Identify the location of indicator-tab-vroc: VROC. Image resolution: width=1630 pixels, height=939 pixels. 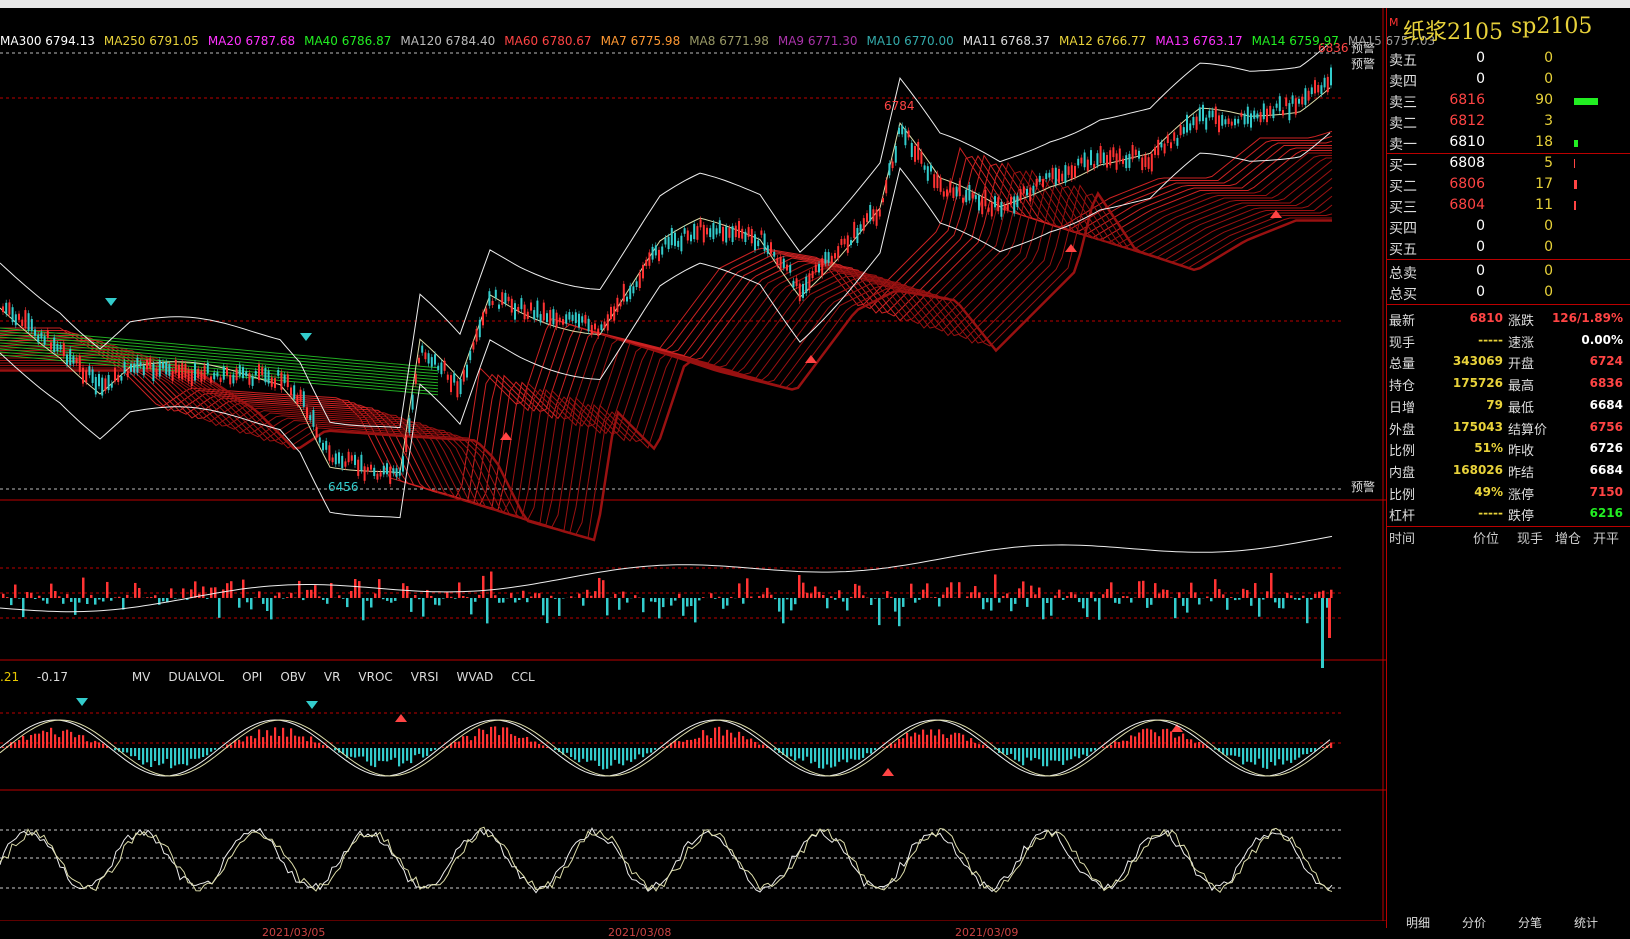
(375, 677).